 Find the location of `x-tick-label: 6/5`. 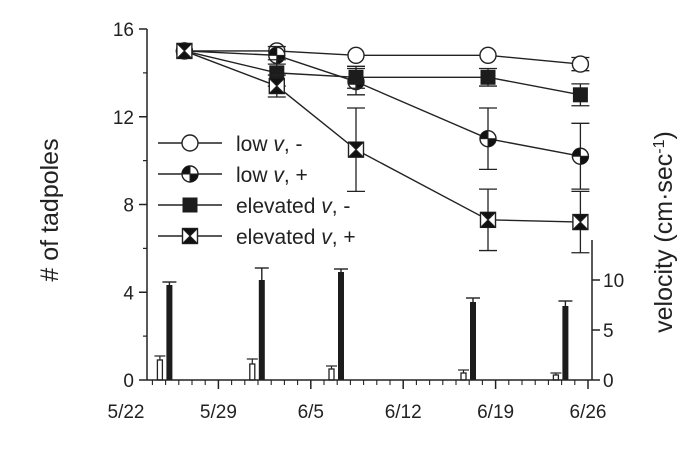

x-tick-label: 6/5 is located at coordinates (311, 412).